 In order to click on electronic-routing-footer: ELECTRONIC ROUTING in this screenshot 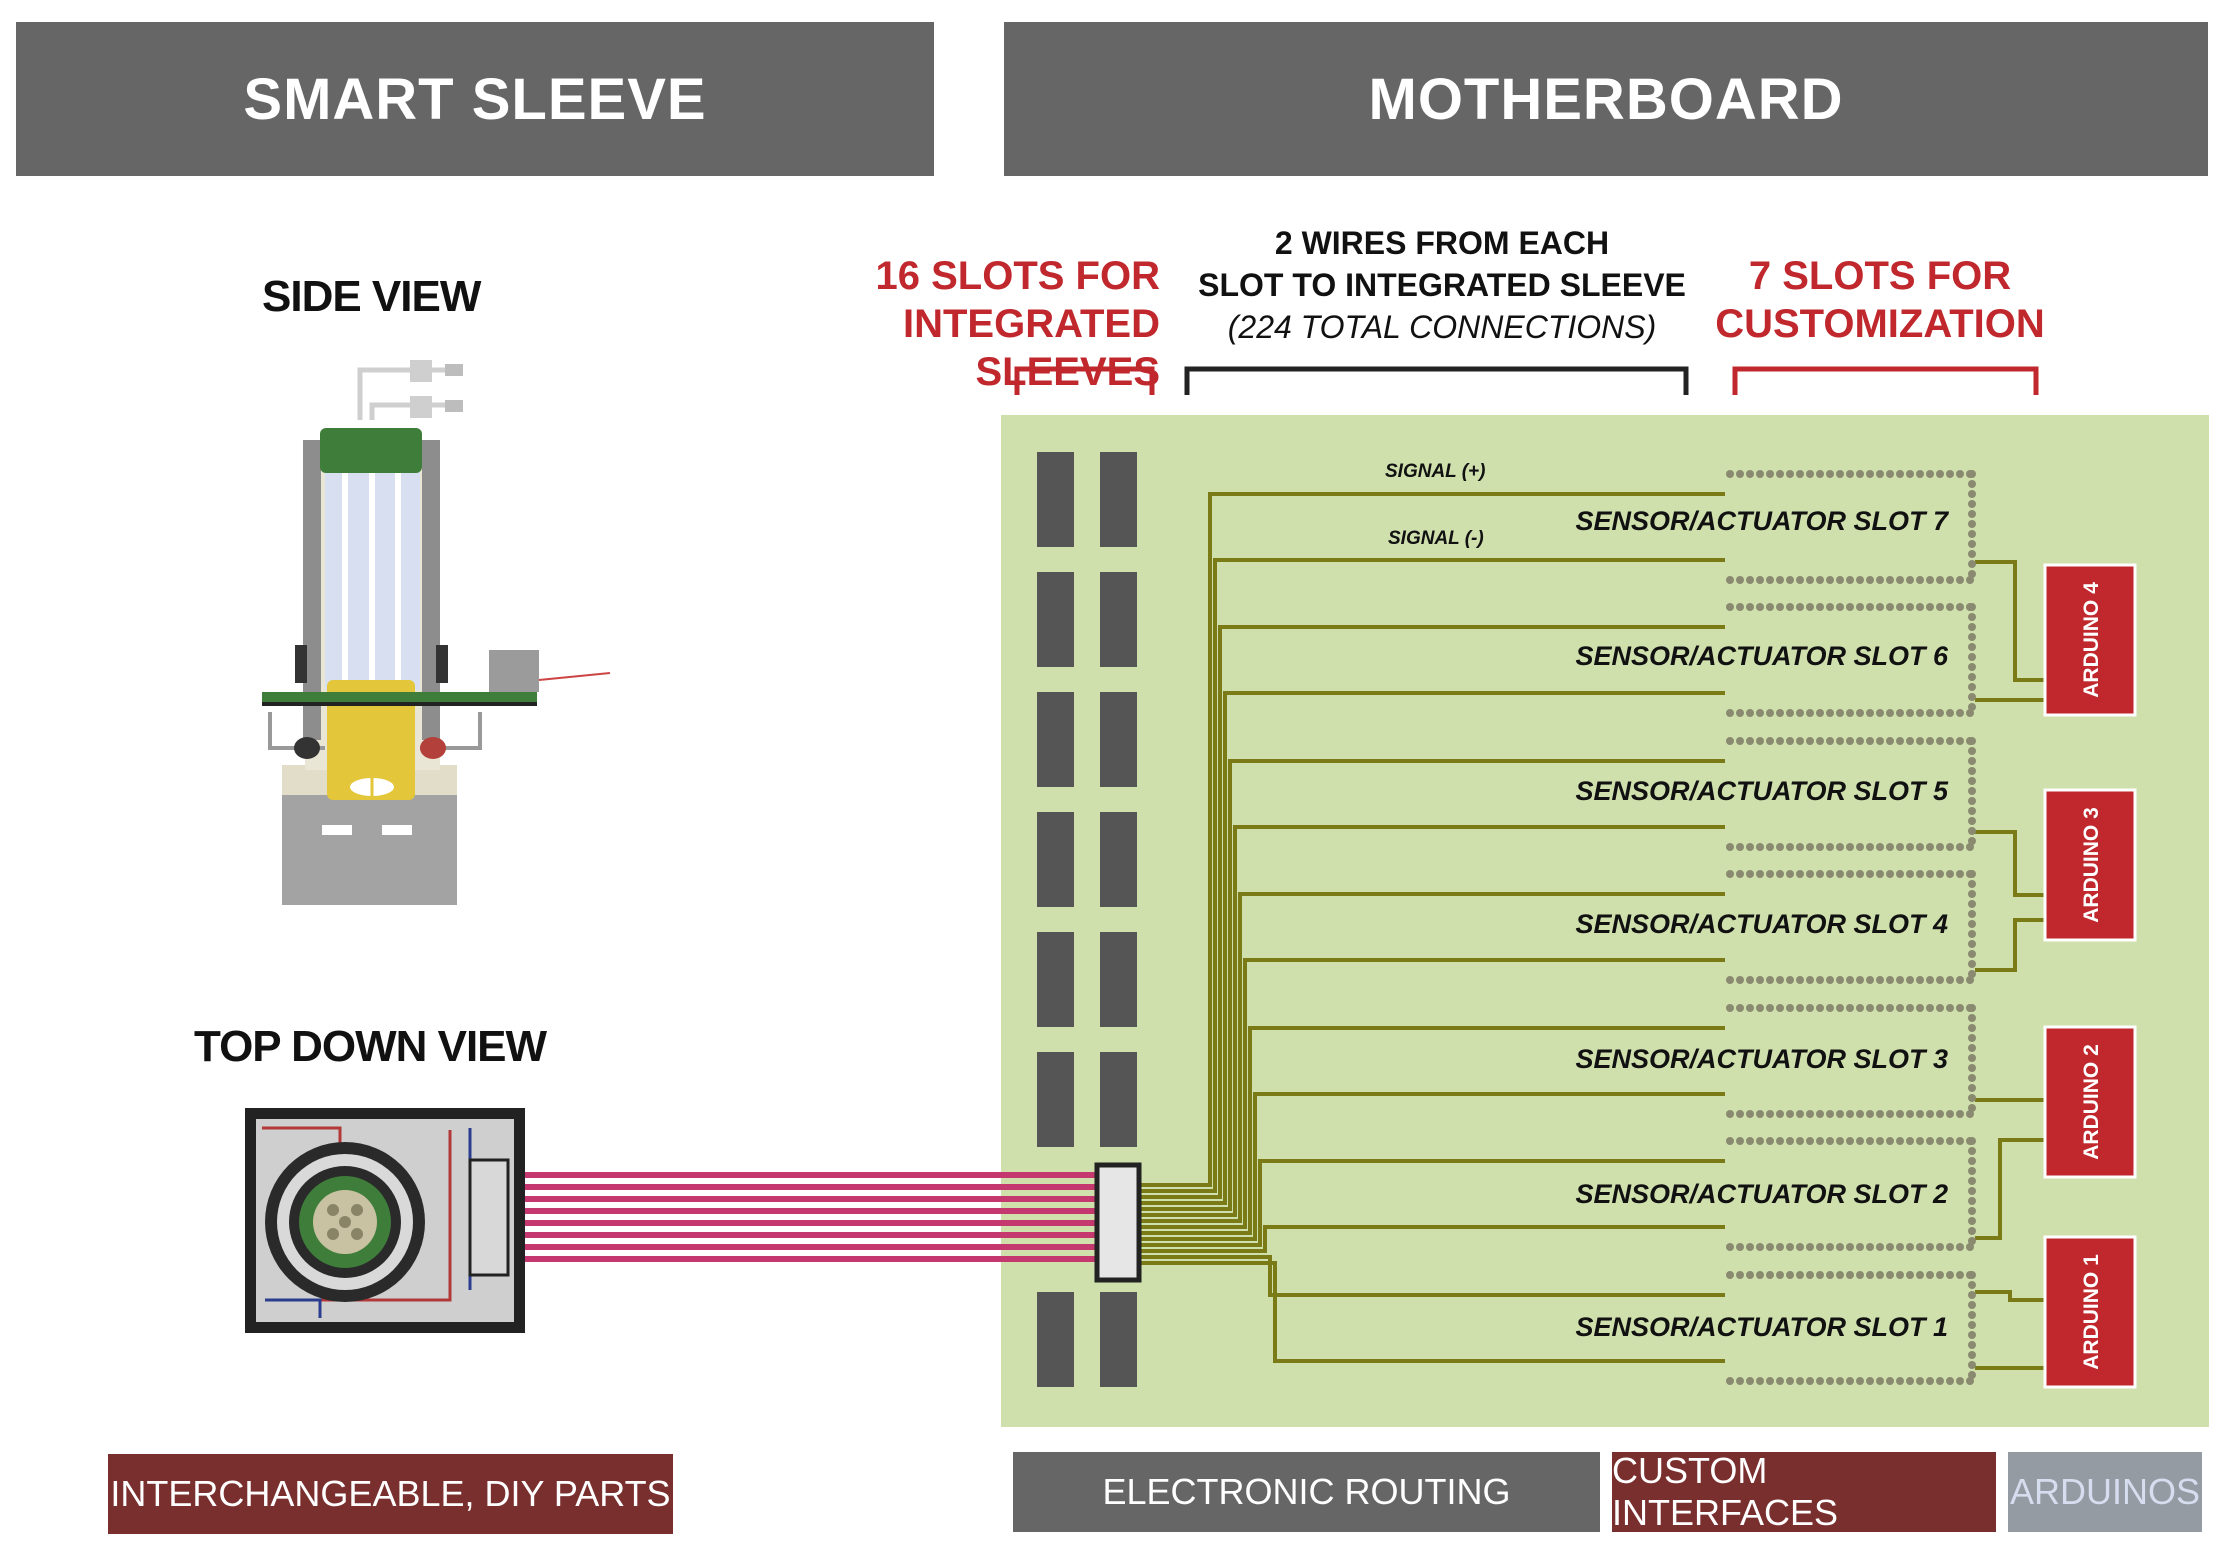, I will do `click(1306, 1492)`.